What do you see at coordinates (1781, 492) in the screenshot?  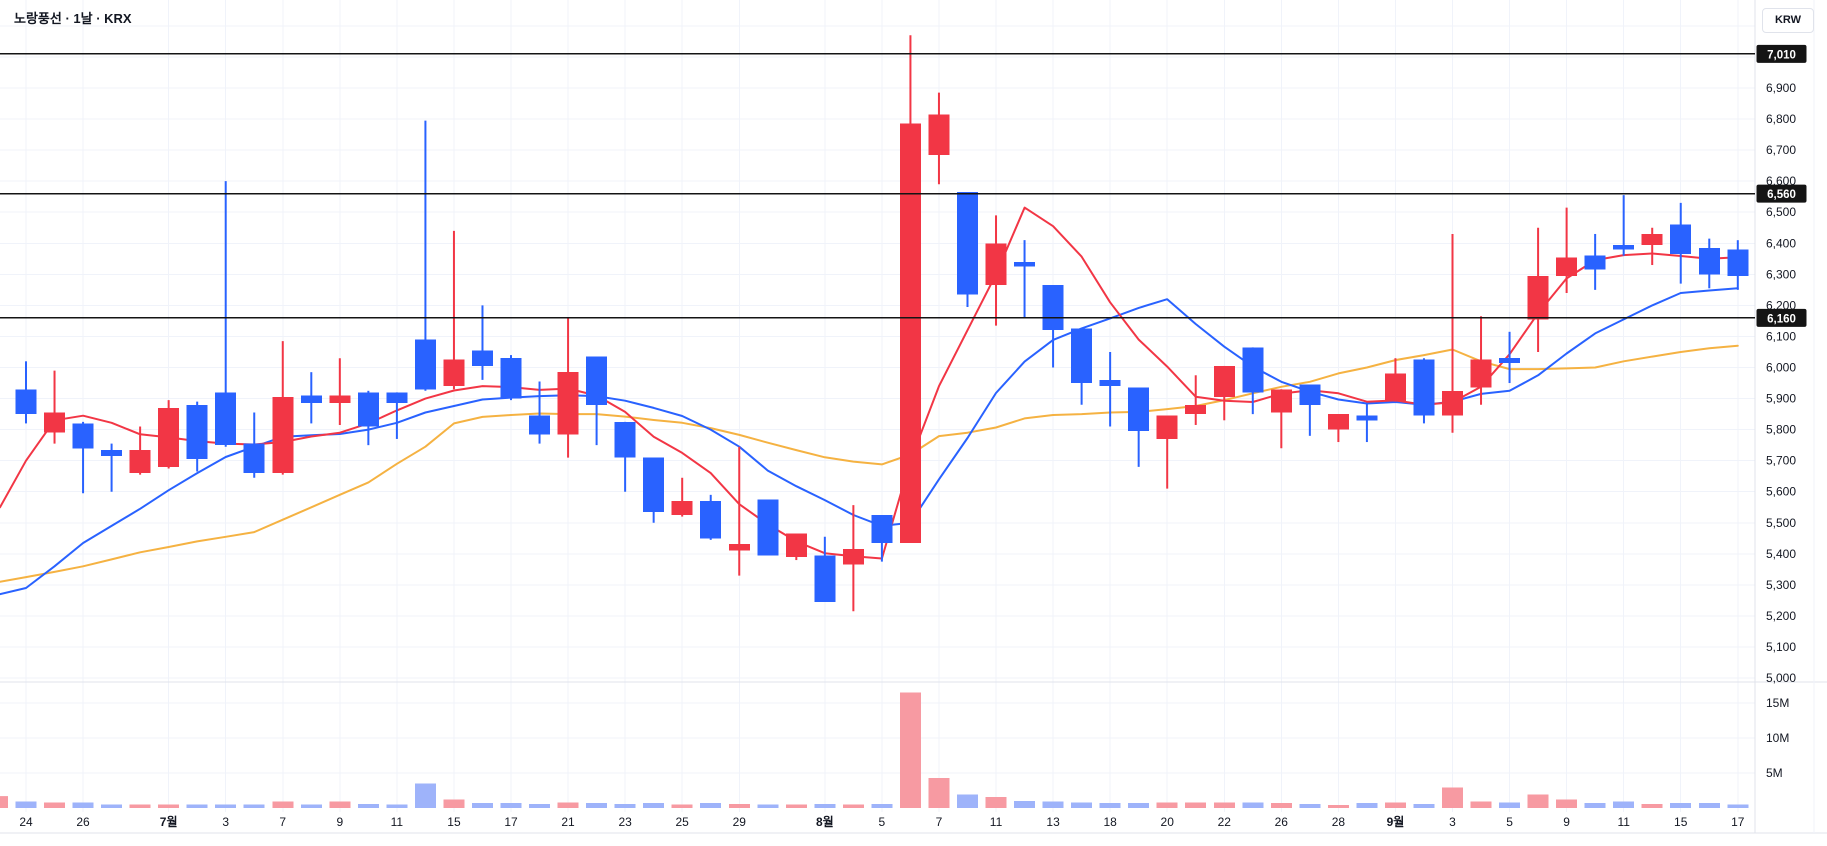 I see `price-tick-label: 5,600` at bounding box center [1781, 492].